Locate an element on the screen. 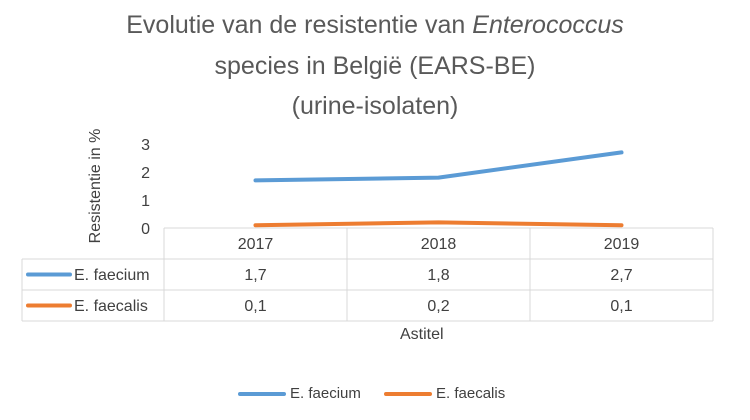 The height and width of the screenshot is (420, 750). table-value-cell: 0,2 is located at coordinates (438, 306).